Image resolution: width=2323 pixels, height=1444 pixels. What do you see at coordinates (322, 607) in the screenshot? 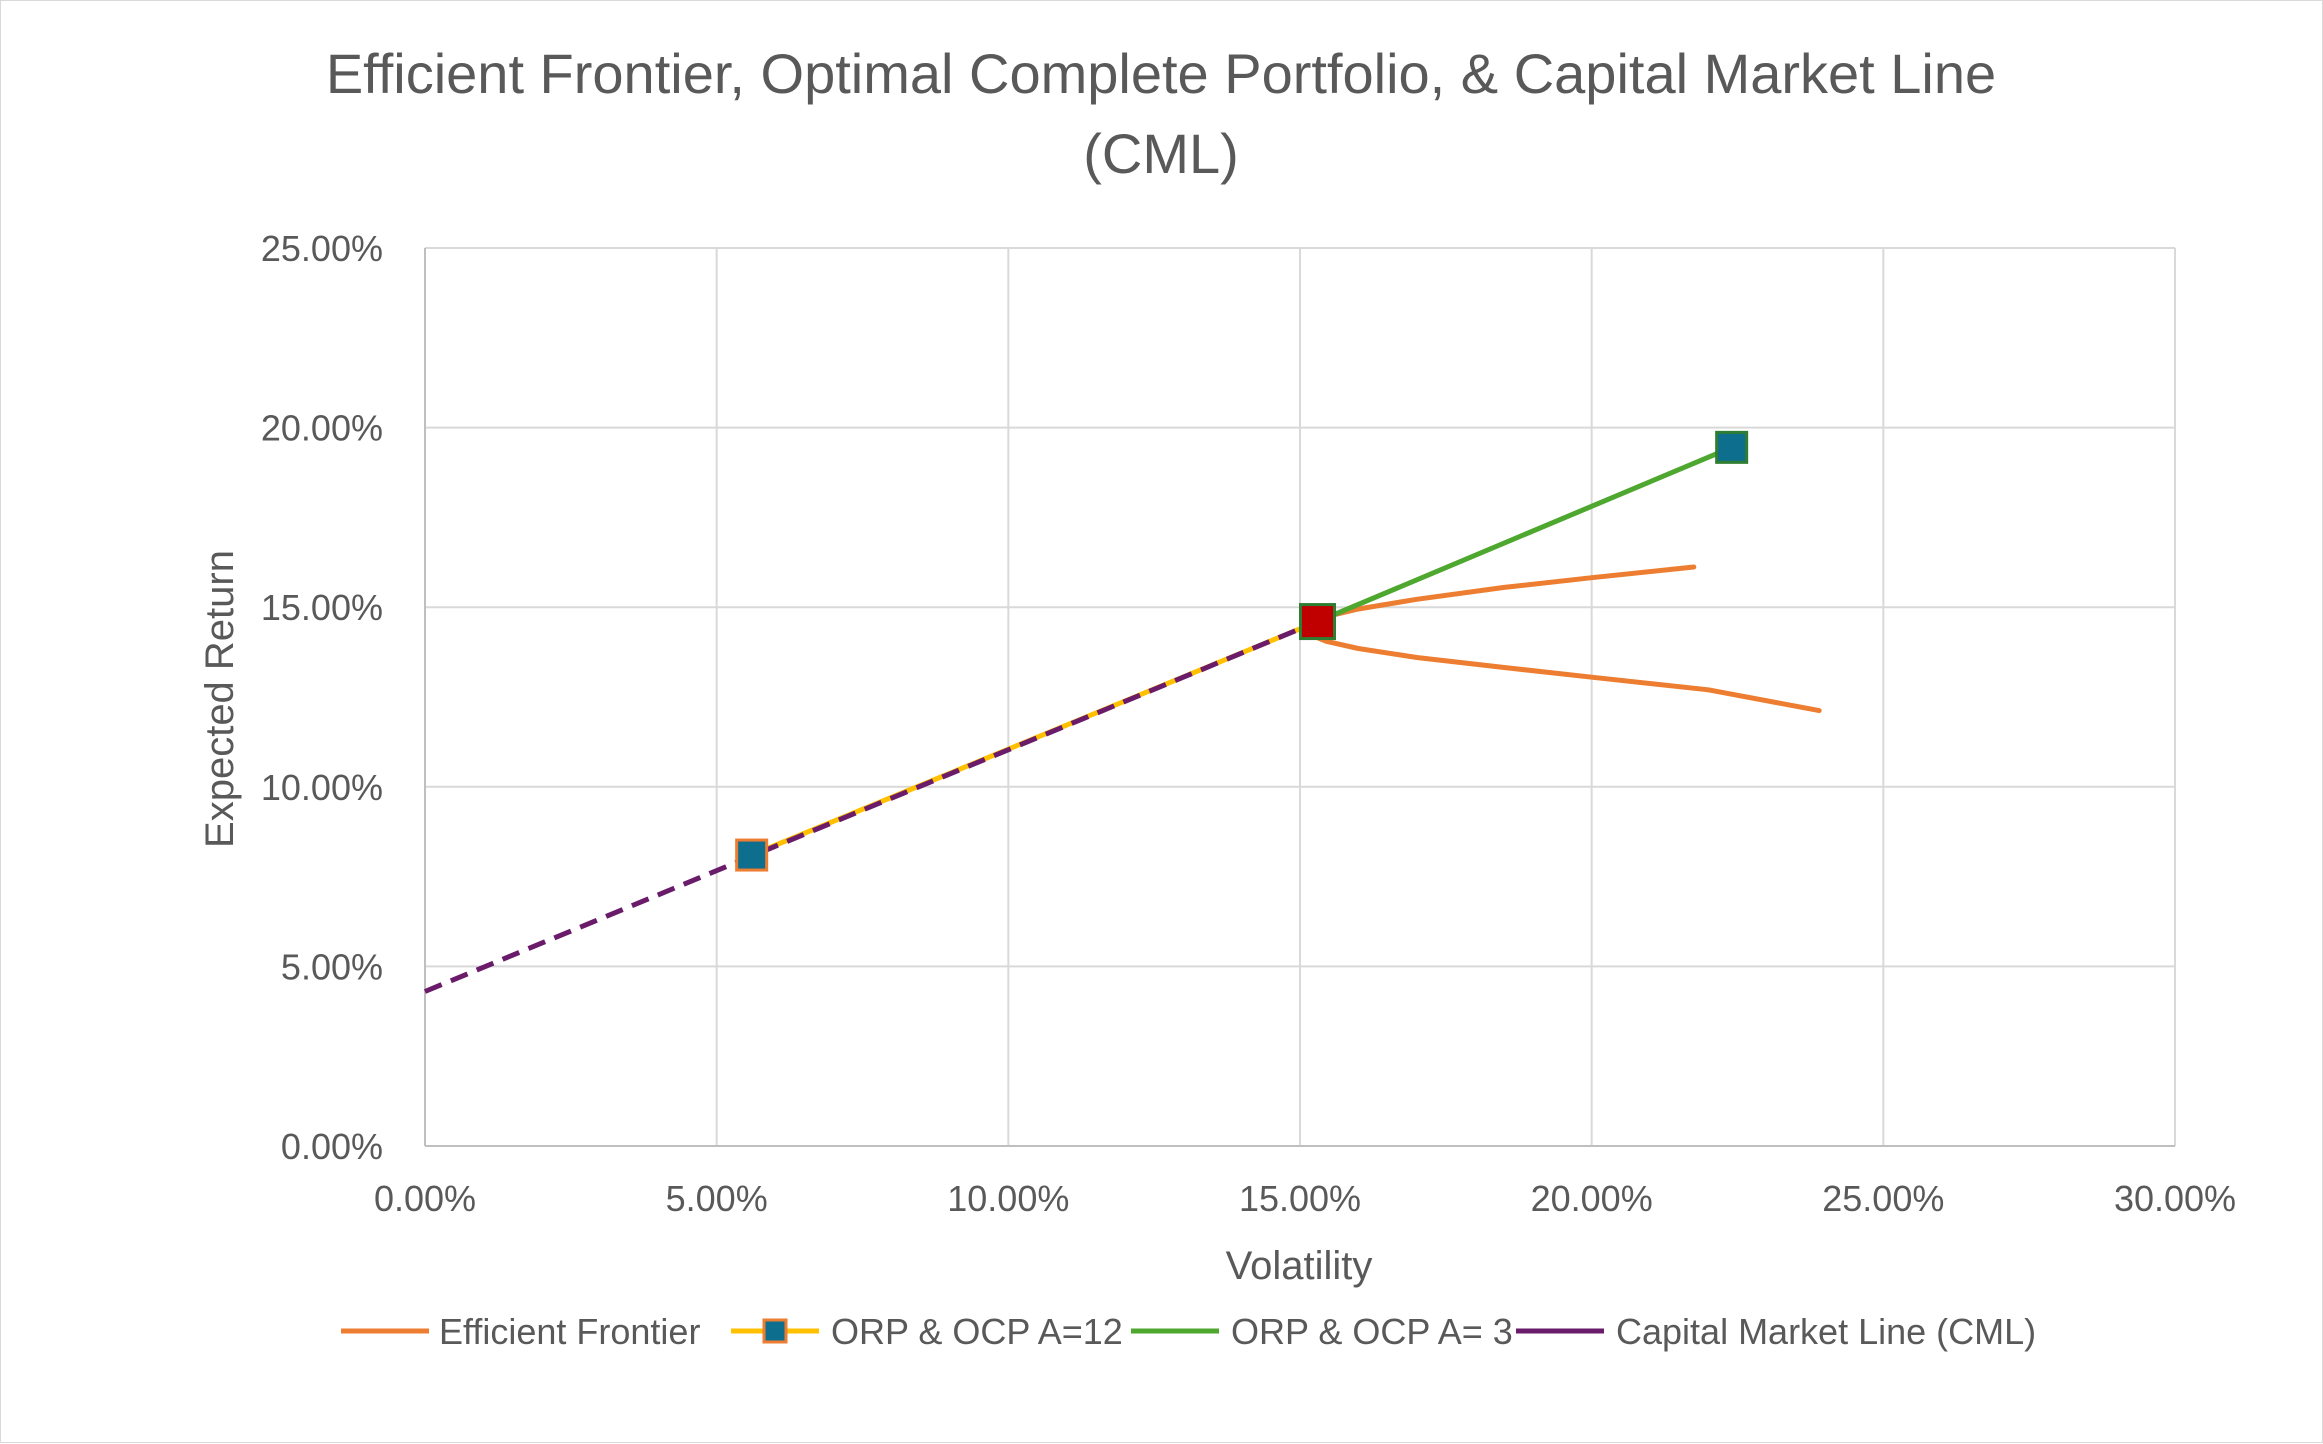
I see `y-tick-label: 15.00%` at bounding box center [322, 607].